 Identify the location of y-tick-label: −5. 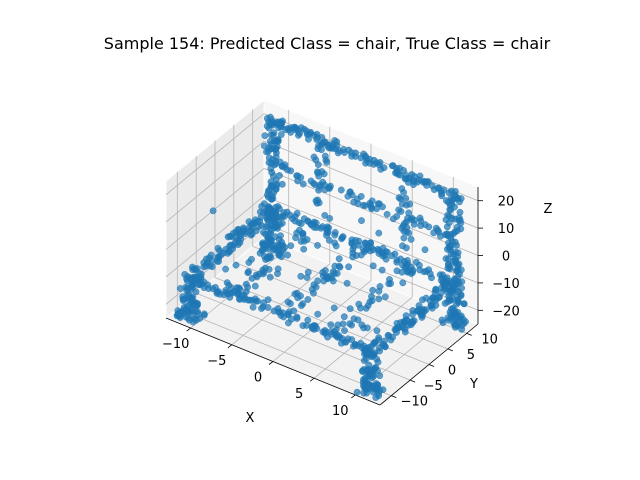
(433, 386).